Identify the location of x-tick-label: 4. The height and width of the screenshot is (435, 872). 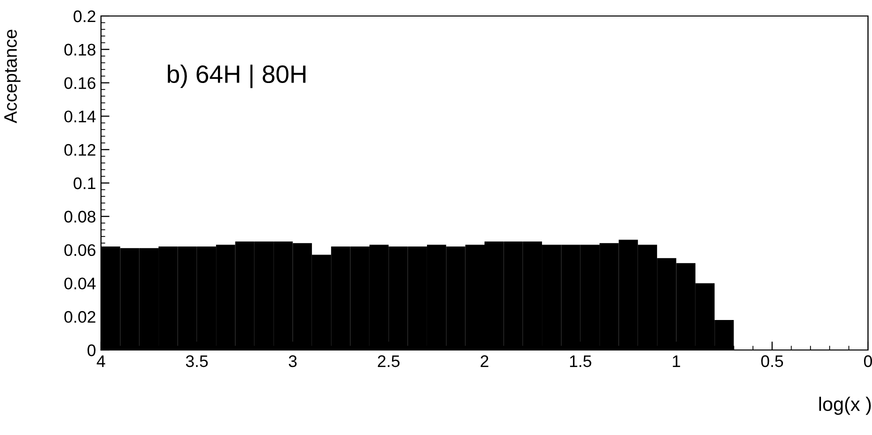
(101, 361).